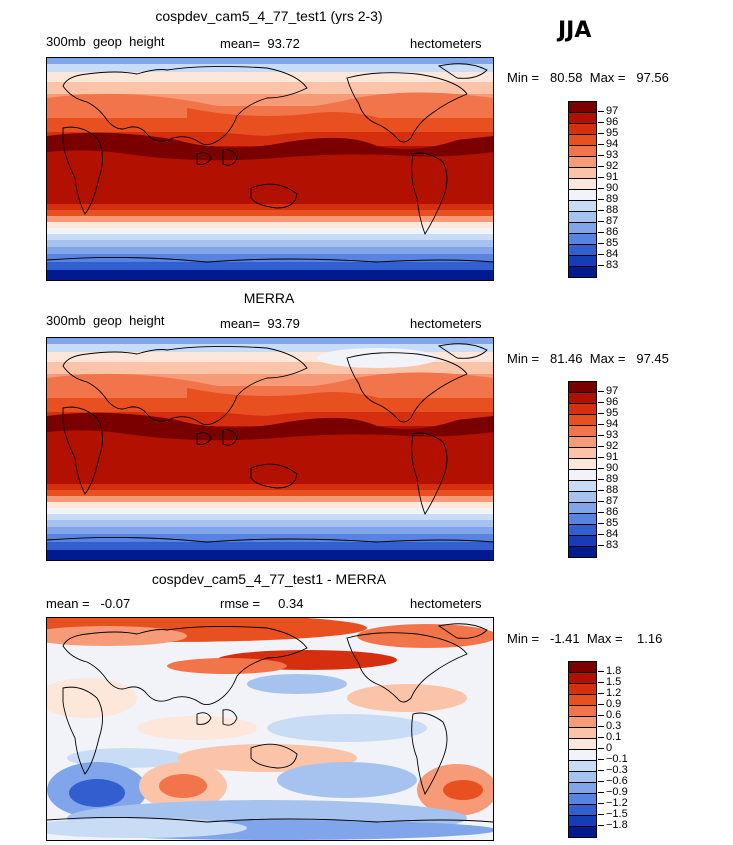 The image size is (733, 845). What do you see at coordinates (105, 41) in the screenshot?
I see `panel-1-variable-label: 300mb geop height` at bounding box center [105, 41].